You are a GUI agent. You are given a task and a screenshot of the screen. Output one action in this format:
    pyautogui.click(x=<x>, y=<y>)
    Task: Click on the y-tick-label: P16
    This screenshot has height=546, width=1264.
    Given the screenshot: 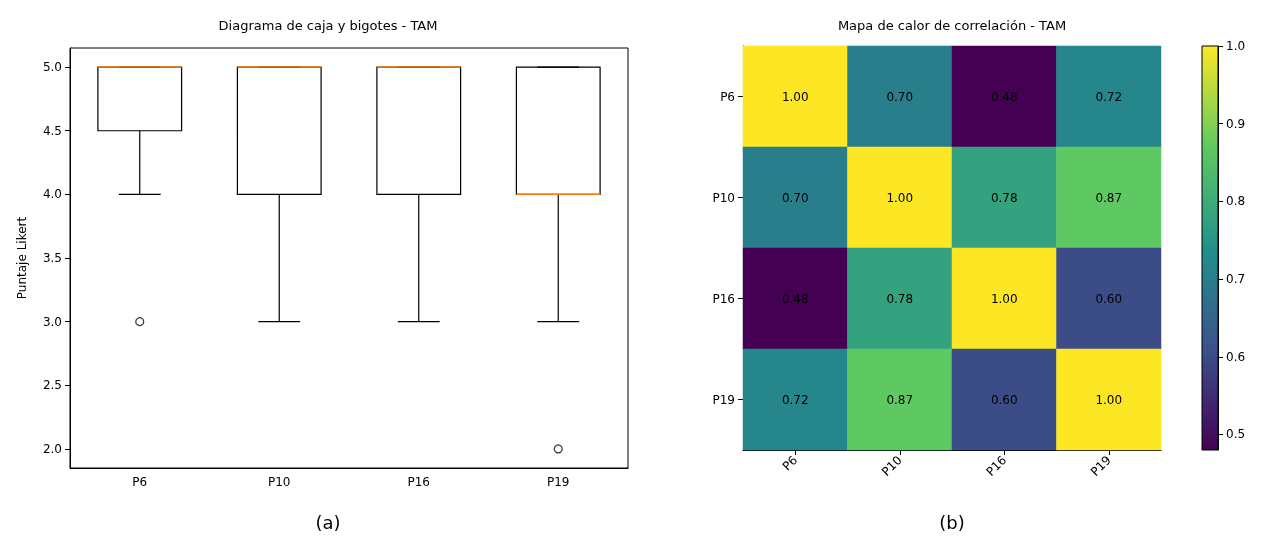 What is the action you would take?
    pyautogui.click(x=723, y=298)
    